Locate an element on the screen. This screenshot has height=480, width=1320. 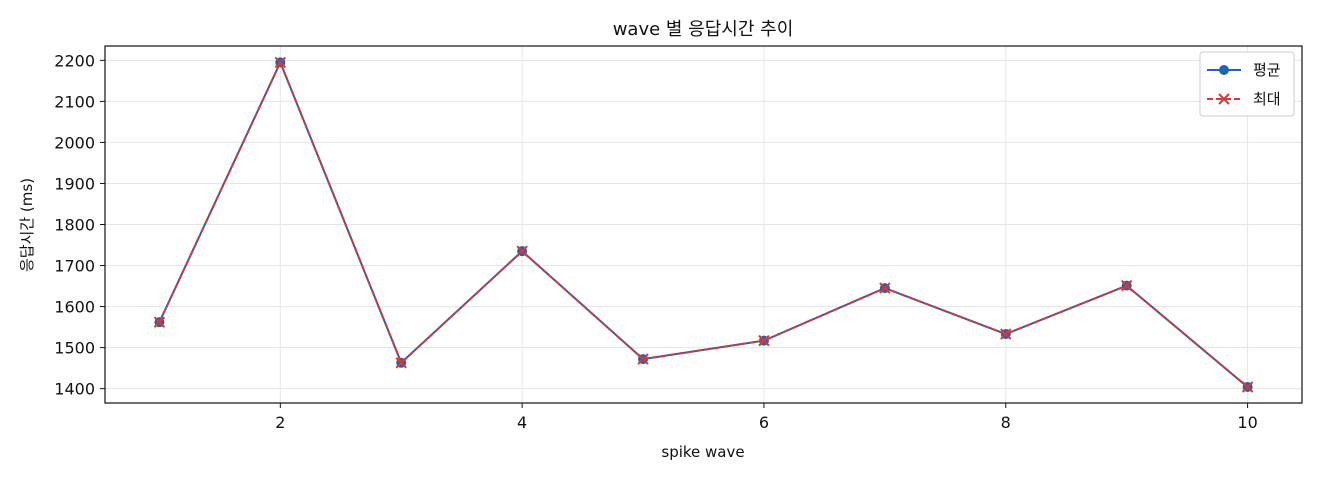
x-tick-label: 2 is located at coordinates (280, 422).